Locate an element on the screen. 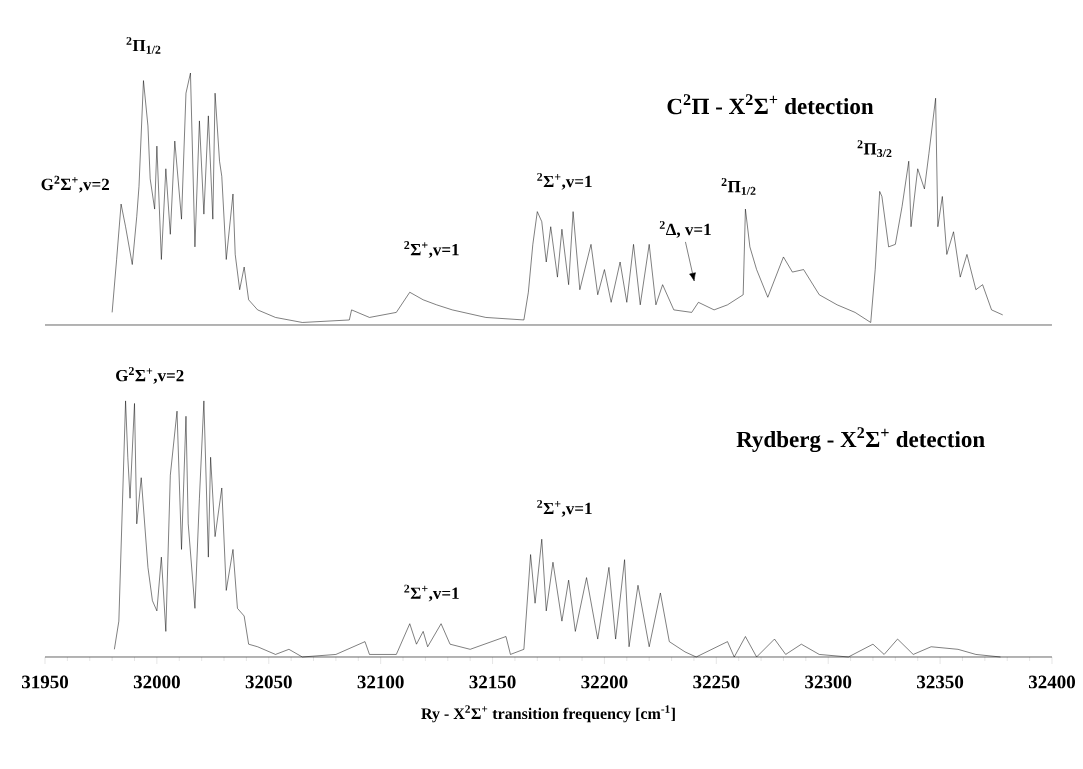 The image size is (1083, 769). text: $^{2}$Π$_{1/2}$ is located at coordinates (143, 45).